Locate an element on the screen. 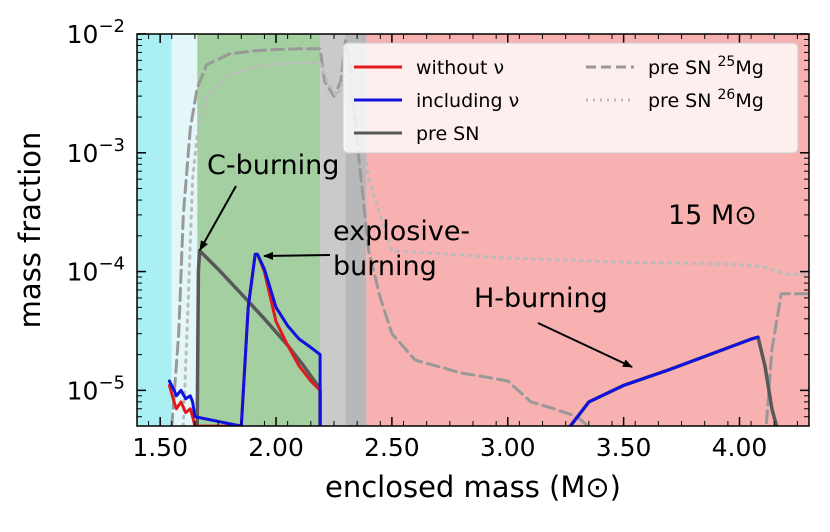 The width and height of the screenshot is (830, 532). series-line-h-burning-including- is located at coordinates (664, 380).